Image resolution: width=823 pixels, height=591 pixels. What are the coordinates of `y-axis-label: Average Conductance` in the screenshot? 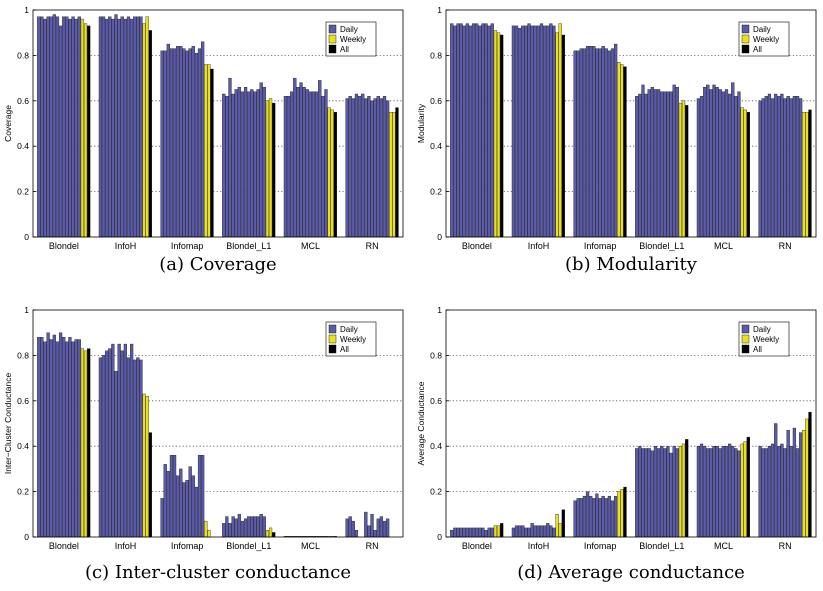 It's located at (421, 423).